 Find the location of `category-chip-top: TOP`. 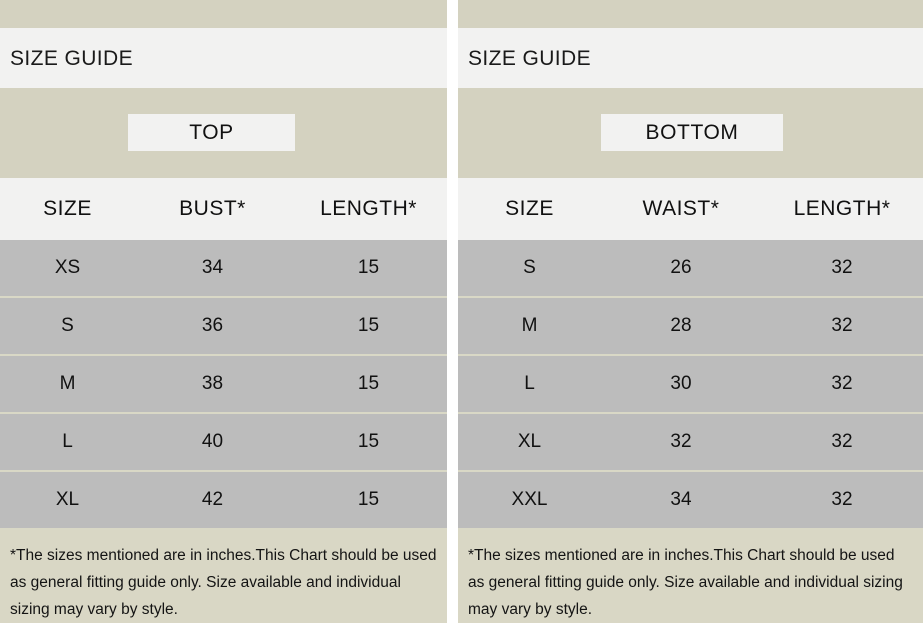

category-chip-top: TOP is located at coordinates (211, 132).